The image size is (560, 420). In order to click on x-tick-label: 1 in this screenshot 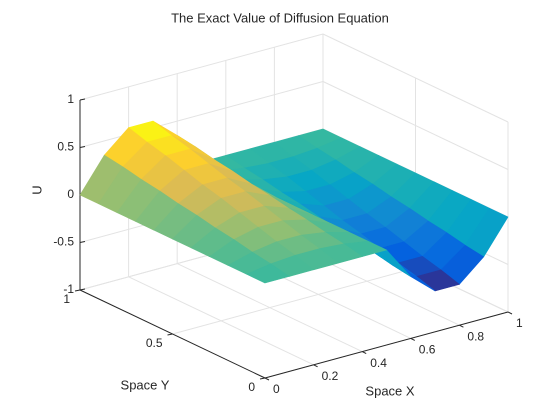, I will do `click(519, 323)`.